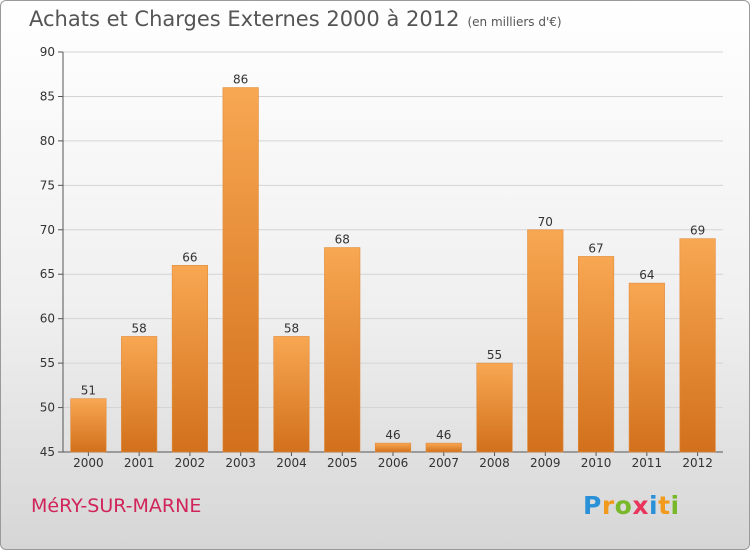 Image resolution: width=750 pixels, height=550 pixels. I want to click on y-tick-label: 70, so click(47, 230).